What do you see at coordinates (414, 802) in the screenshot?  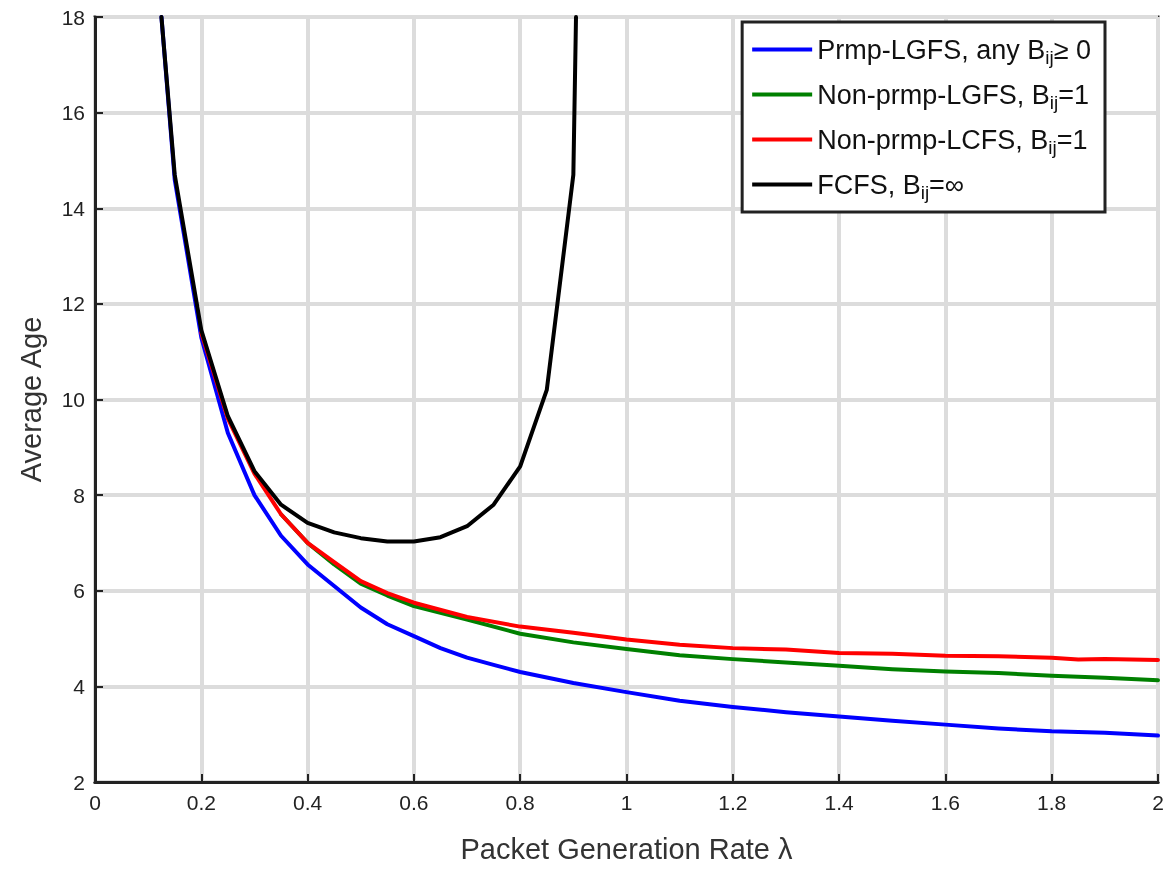 I see `x-tick-label: 0.6` at bounding box center [414, 802].